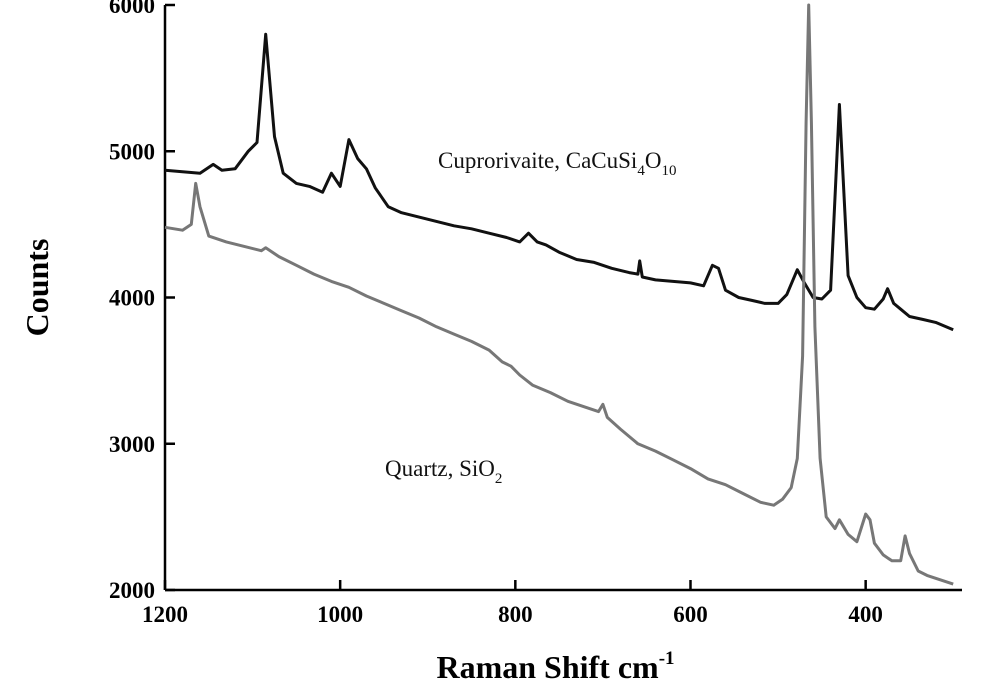 The height and width of the screenshot is (694, 996). I want to click on series-label-sub: 4, so click(641, 171).